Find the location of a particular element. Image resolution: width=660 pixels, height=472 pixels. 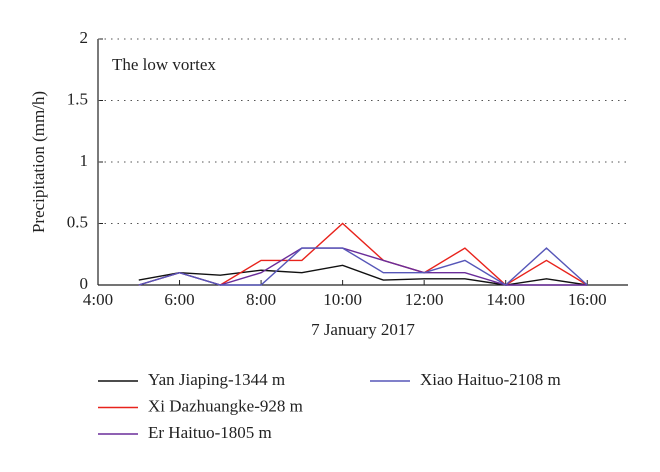

x-tick-label: 16:00 is located at coordinates (587, 299).